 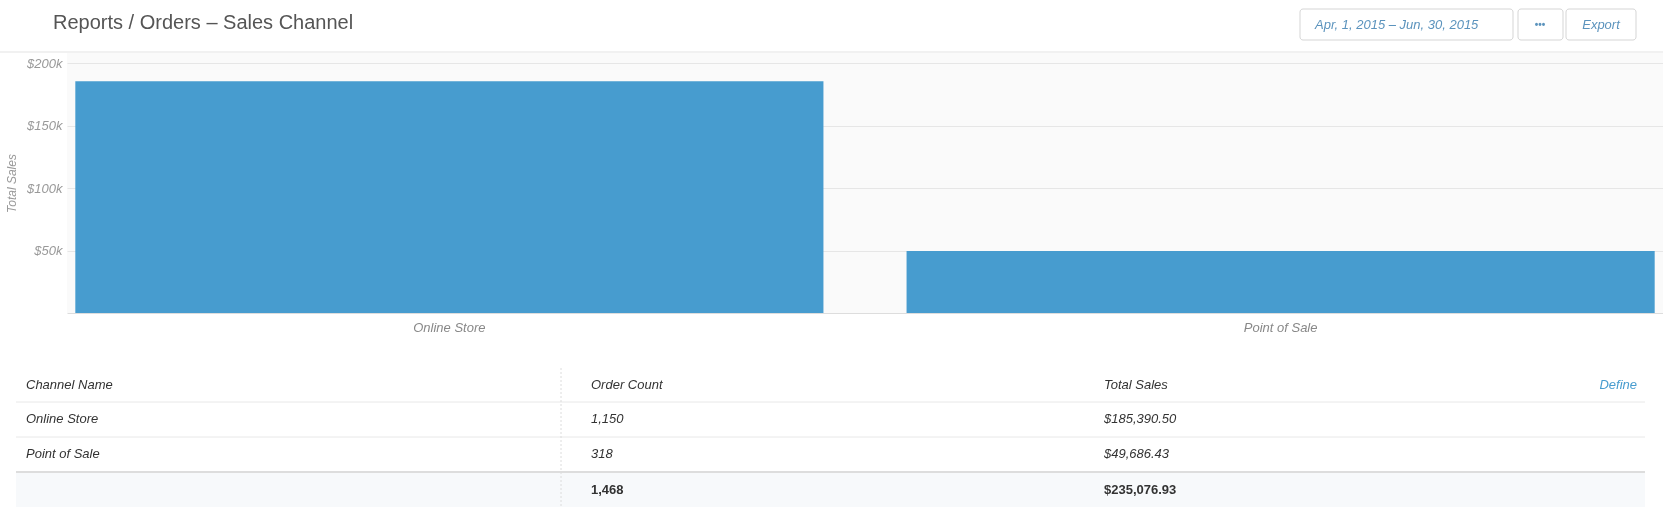 I want to click on y-tick-label: $100k, so click(x=45, y=188).